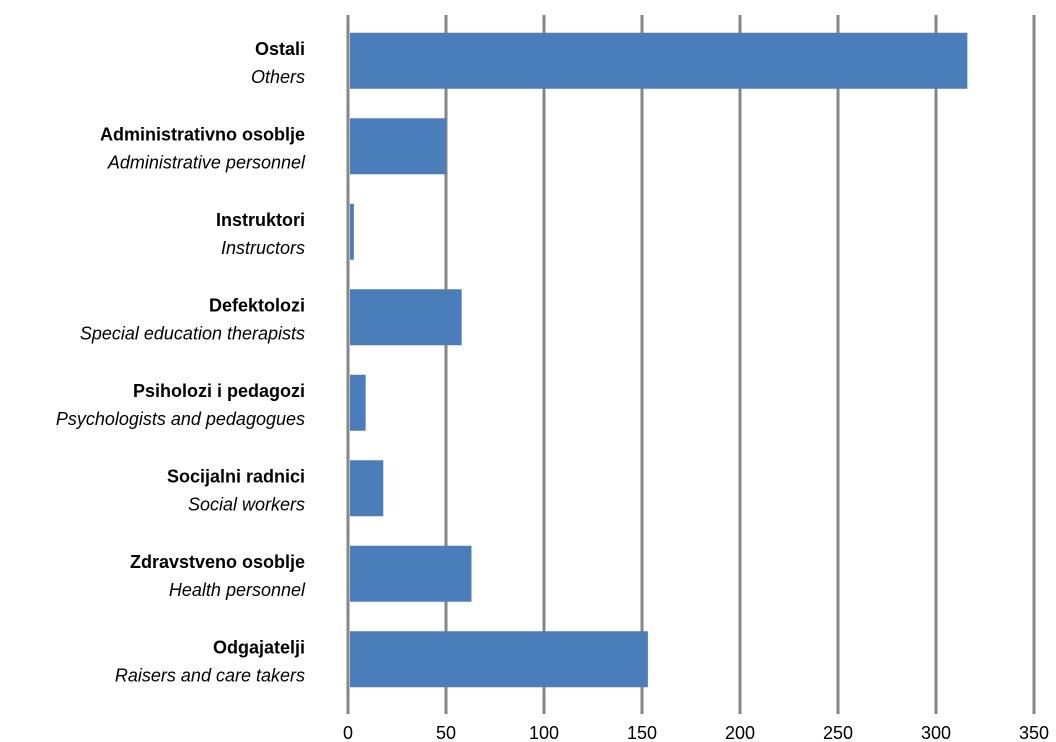 This screenshot has width=1056, height=742. Describe the element at coordinates (259, 647) in the screenshot. I see `category-label: Odgajatelji` at that location.